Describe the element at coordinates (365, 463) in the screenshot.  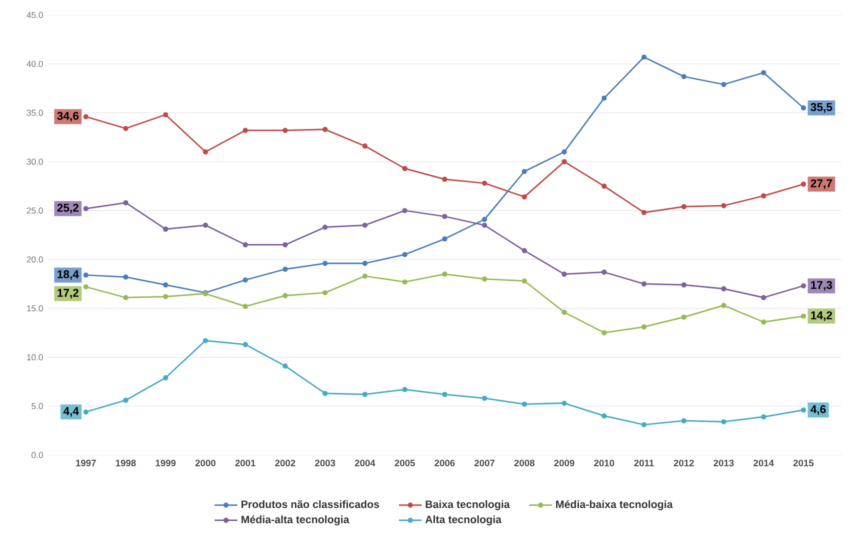
I see `x-tick-label: 2004` at that location.